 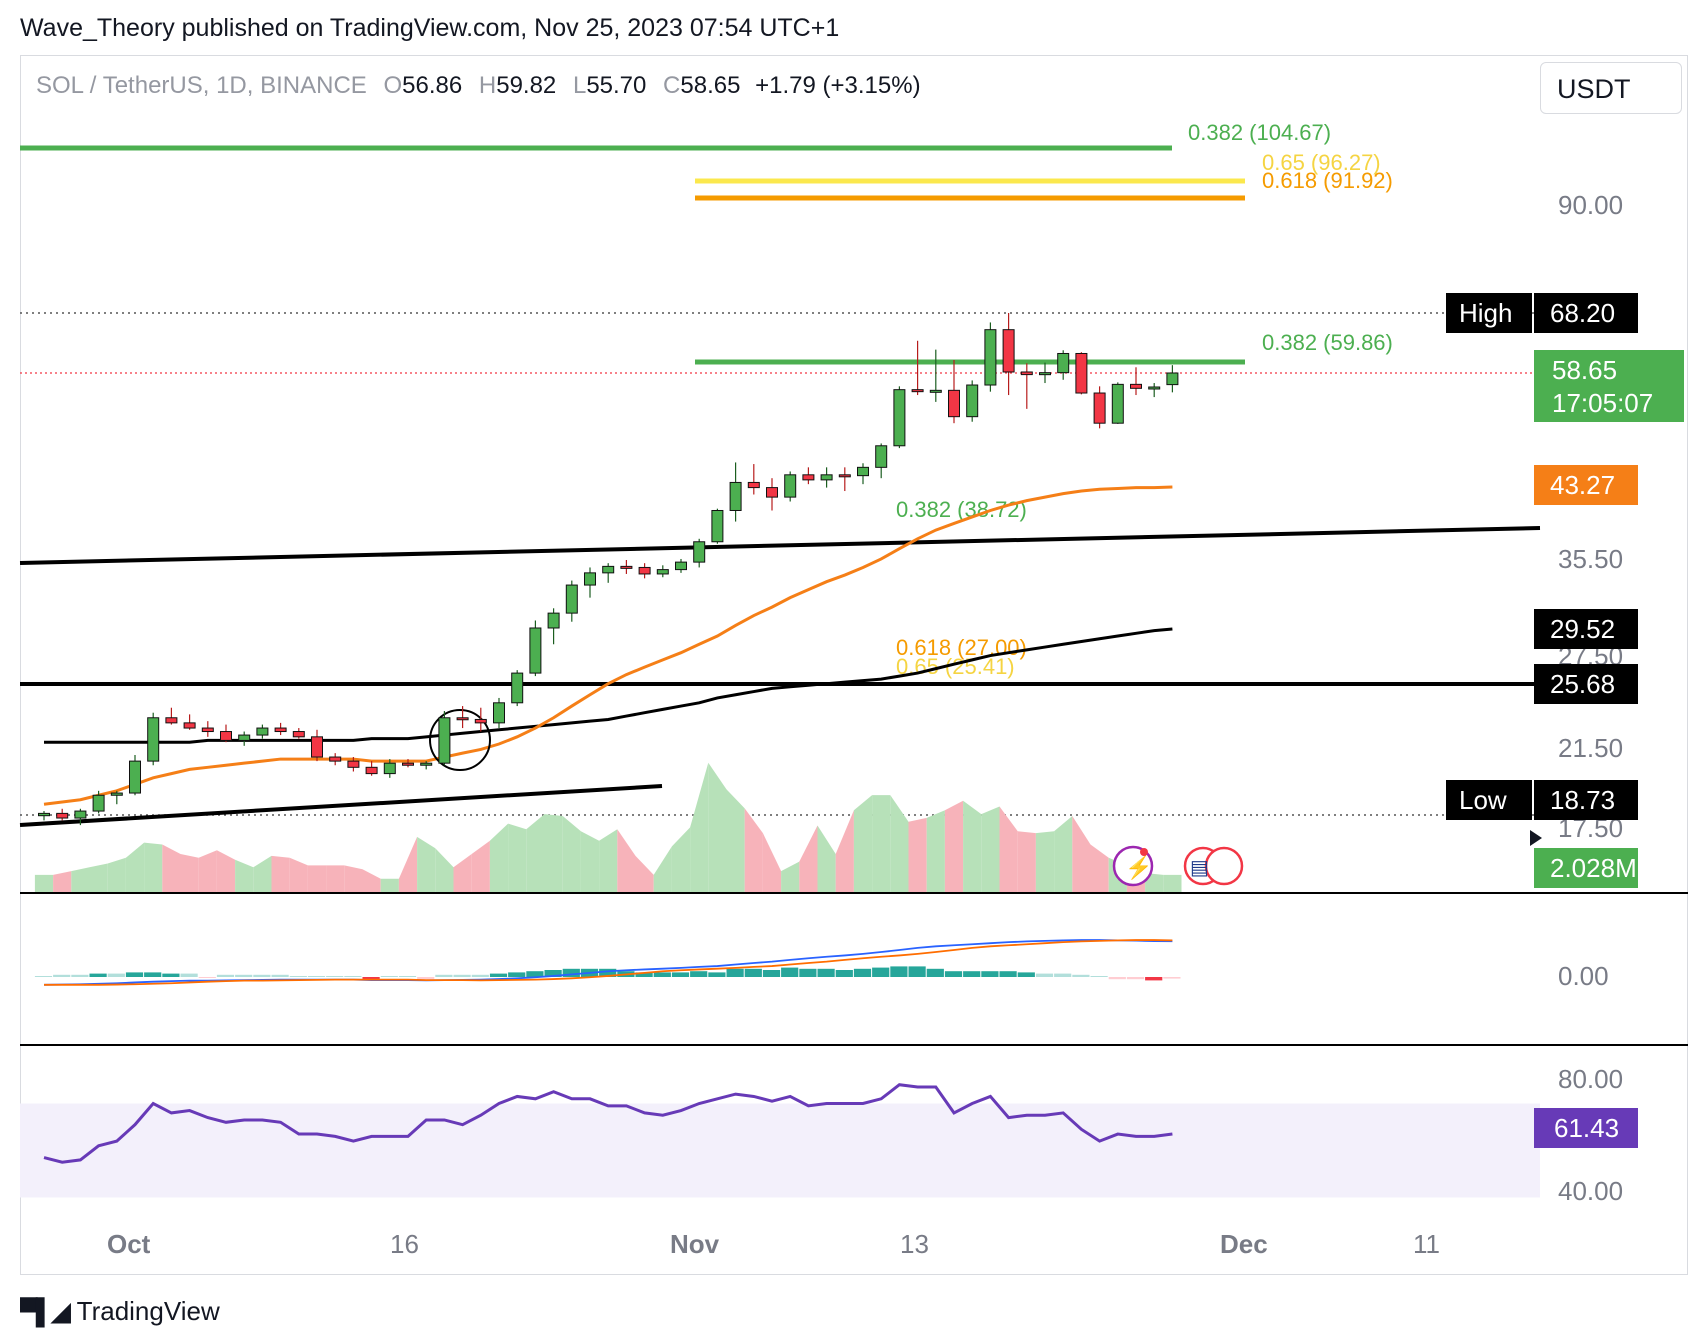 What do you see at coordinates (695, 1244) in the screenshot?
I see `x-axis-label: Nov` at bounding box center [695, 1244].